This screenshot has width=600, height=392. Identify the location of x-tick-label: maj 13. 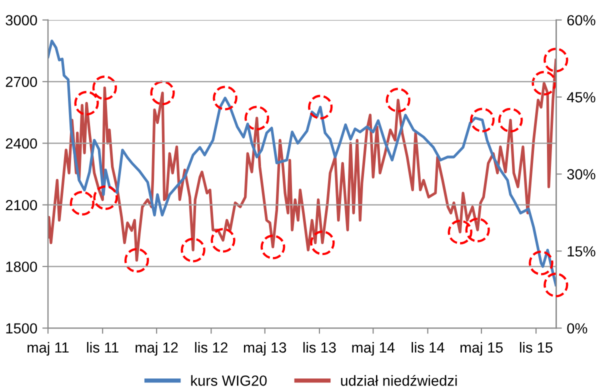
(265, 349).